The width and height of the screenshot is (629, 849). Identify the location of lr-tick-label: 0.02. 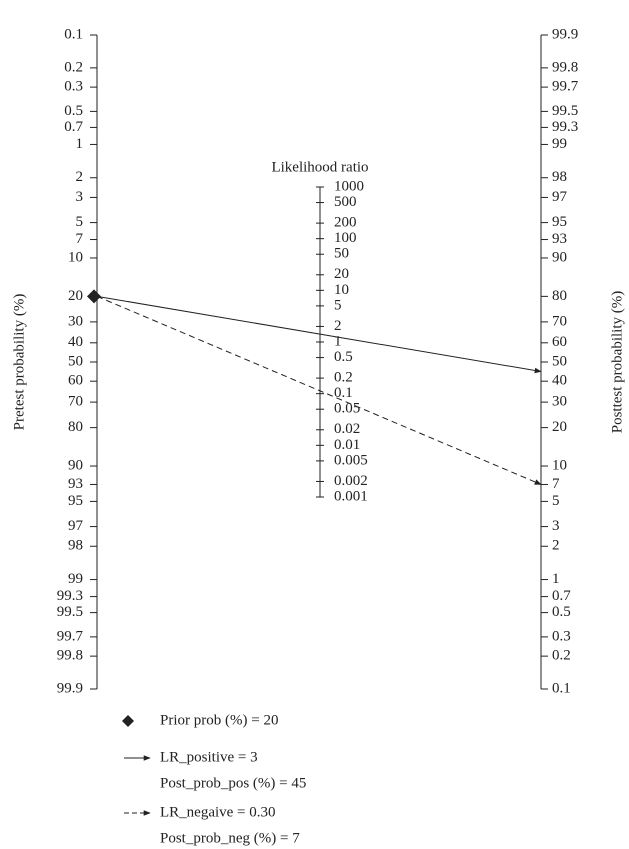
(347, 429).